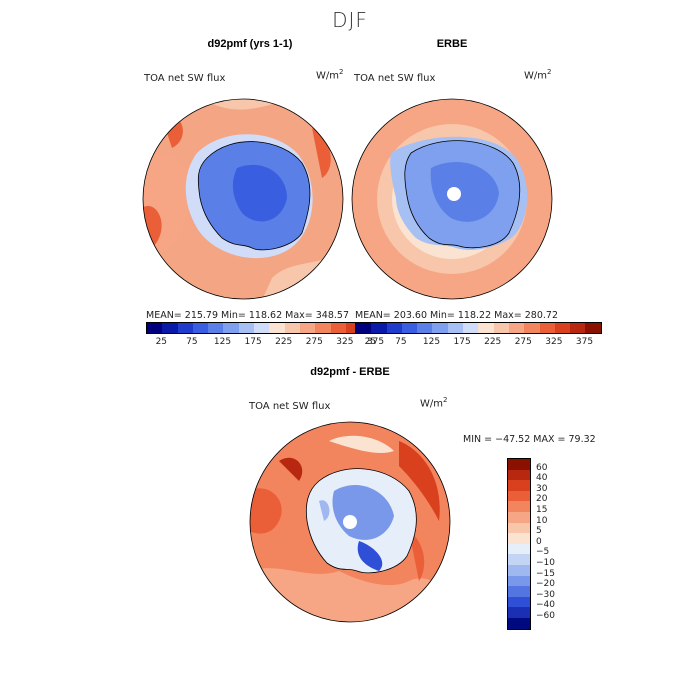 The height and width of the screenshot is (700, 700). What do you see at coordinates (350, 522) in the screenshot?
I see `diff-polar-map` at bounding box center [350, 522].